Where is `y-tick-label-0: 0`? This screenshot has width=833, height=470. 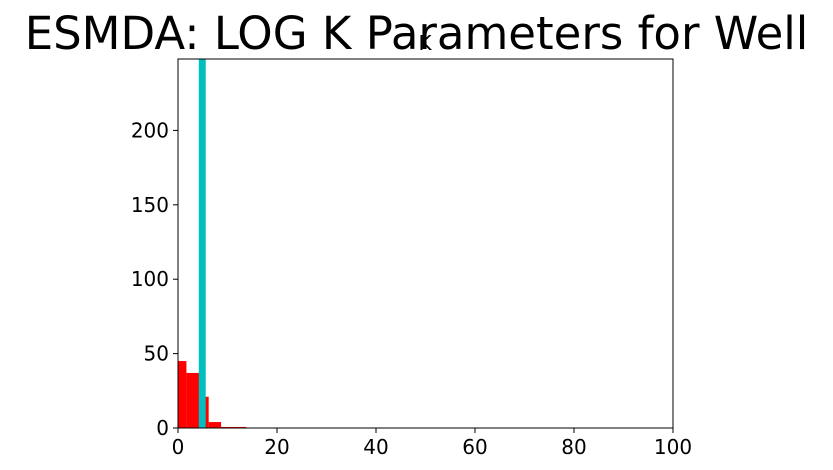 y-tick-label-0: 0 is located at coordinates (162, 428).